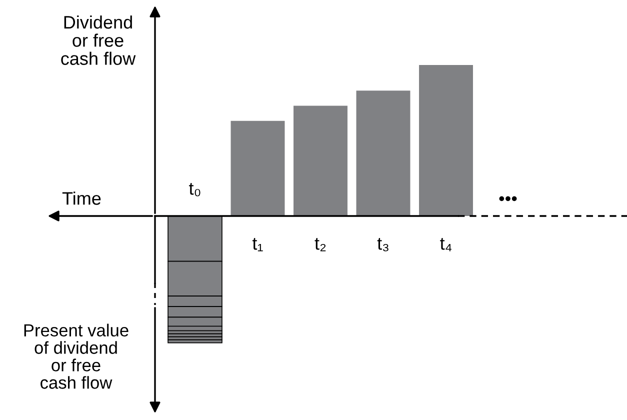 Image resolution: width=627 pixels, height=420 pixels. What do you see at coordinates (76, 356) in the screenshot?
I see `text: Present value of dividend or free cash flow` at bounding box center [76, 356].